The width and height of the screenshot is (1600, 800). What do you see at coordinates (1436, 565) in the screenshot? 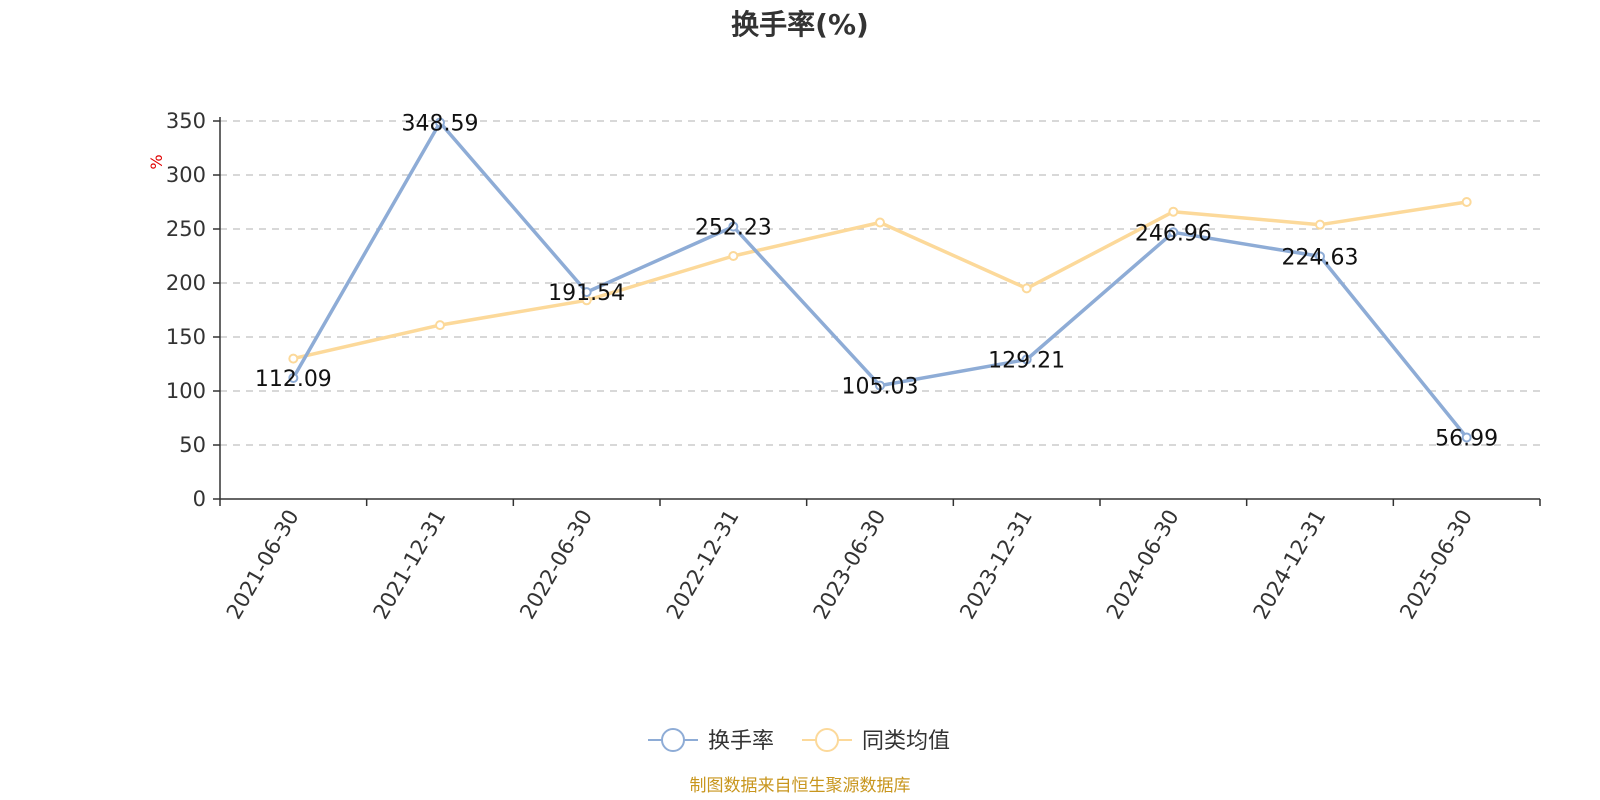
I see `x-tick-label: 2025-06-30` at bounding box center [1436, 565].